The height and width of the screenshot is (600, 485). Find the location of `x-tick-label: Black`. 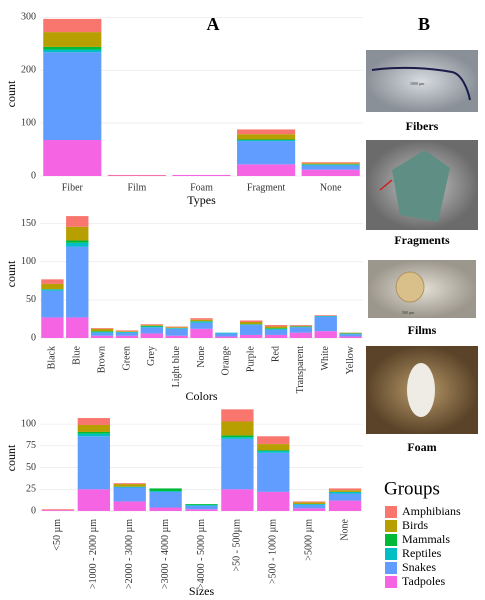

x-tick-label: Black is located at coordinates (52, 357).